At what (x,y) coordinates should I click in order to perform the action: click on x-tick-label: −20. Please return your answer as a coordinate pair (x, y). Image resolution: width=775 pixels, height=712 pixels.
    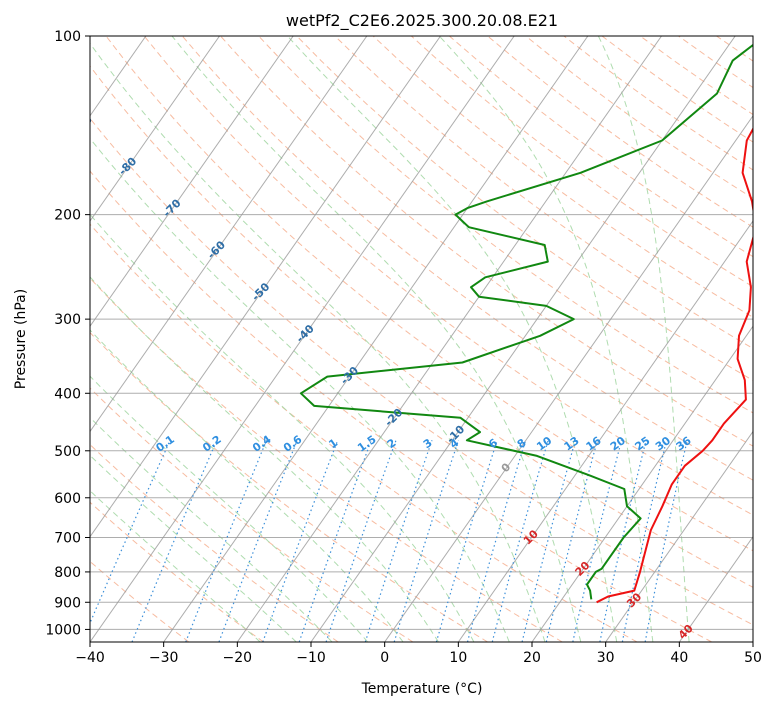
    Looking at the image, I should click on (238, 658).